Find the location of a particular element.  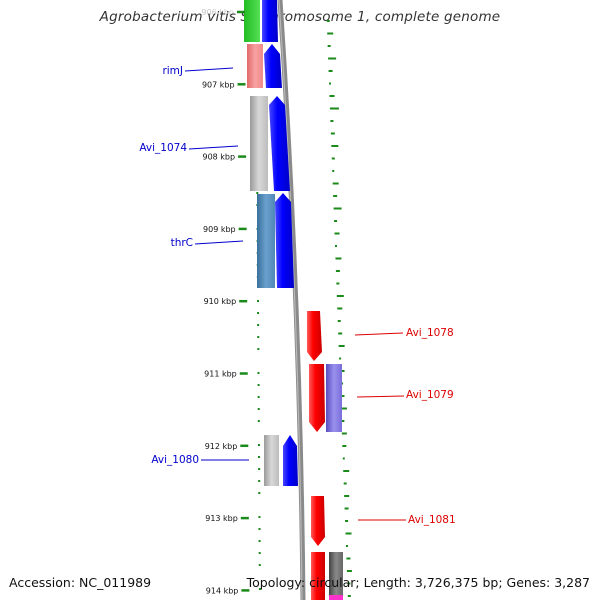

reverse-cog-track is located at coordinates (334, 482).